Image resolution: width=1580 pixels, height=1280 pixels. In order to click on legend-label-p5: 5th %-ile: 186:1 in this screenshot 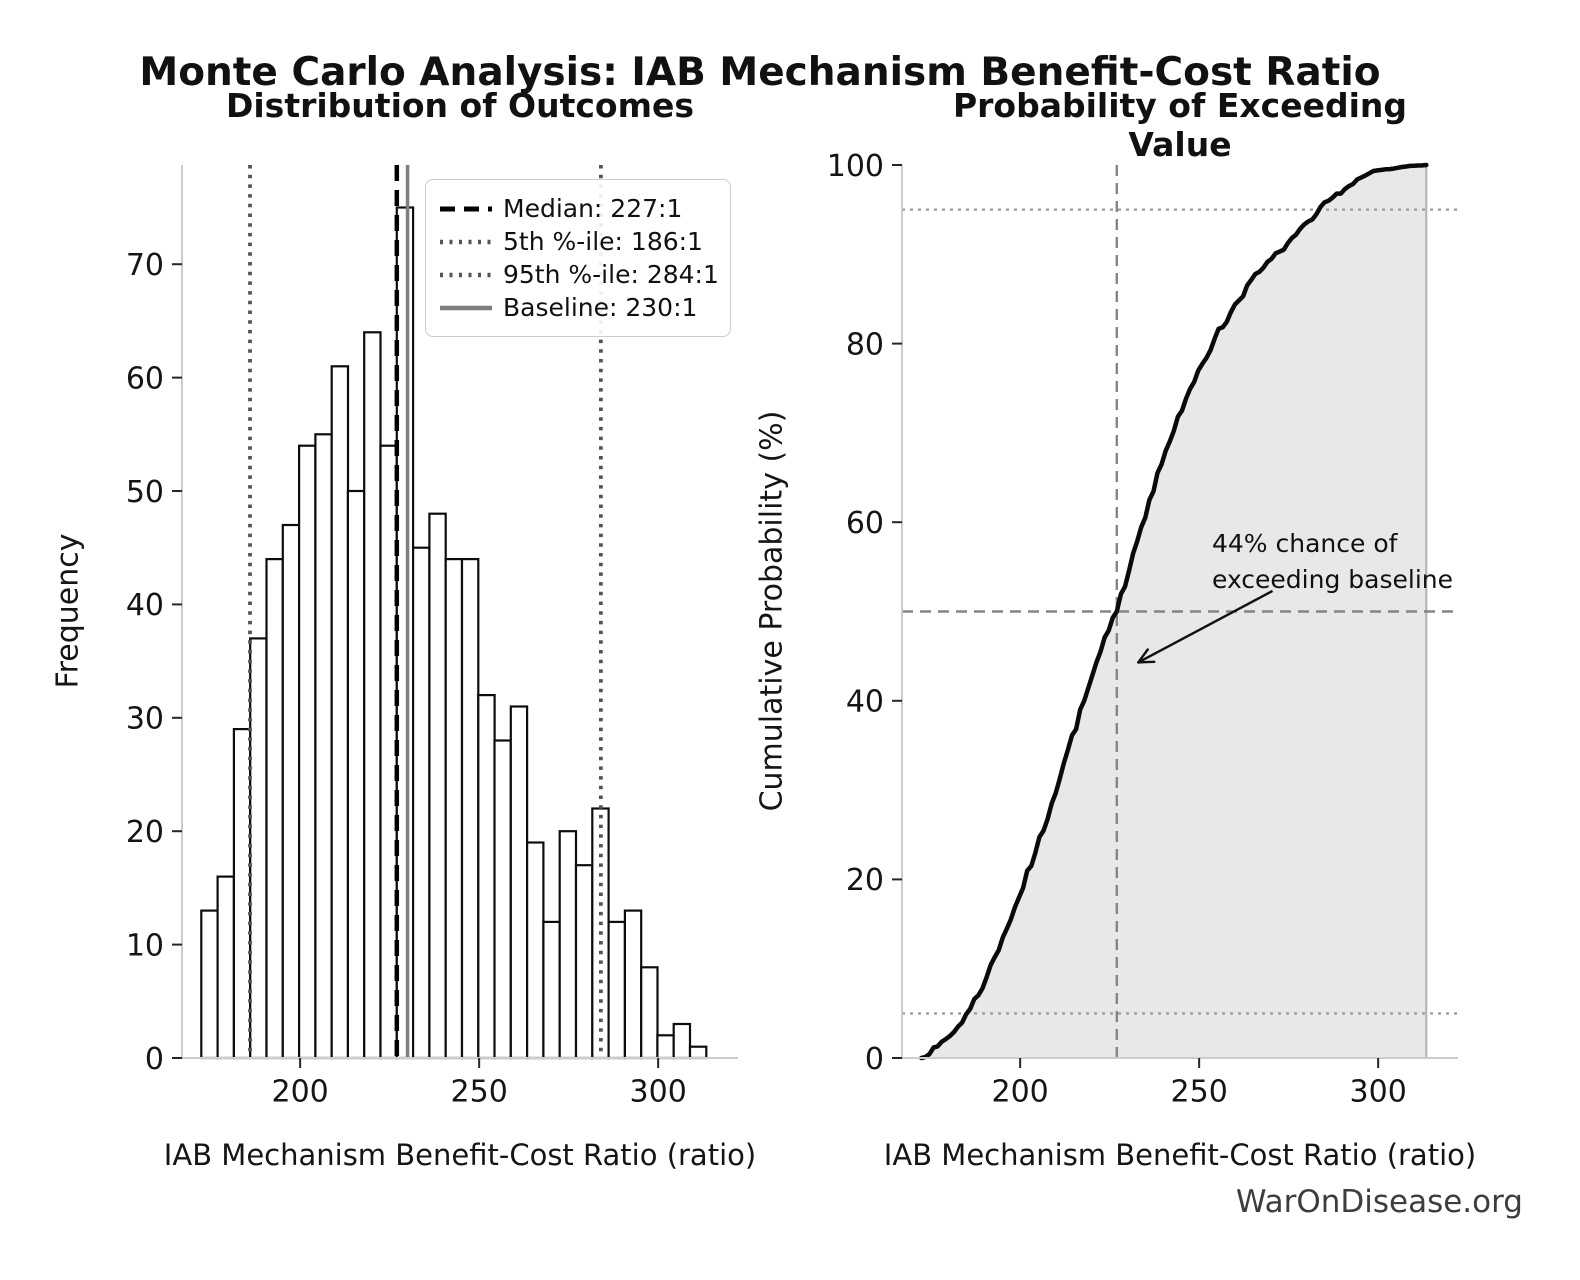, I will do `click(603, 241)`.